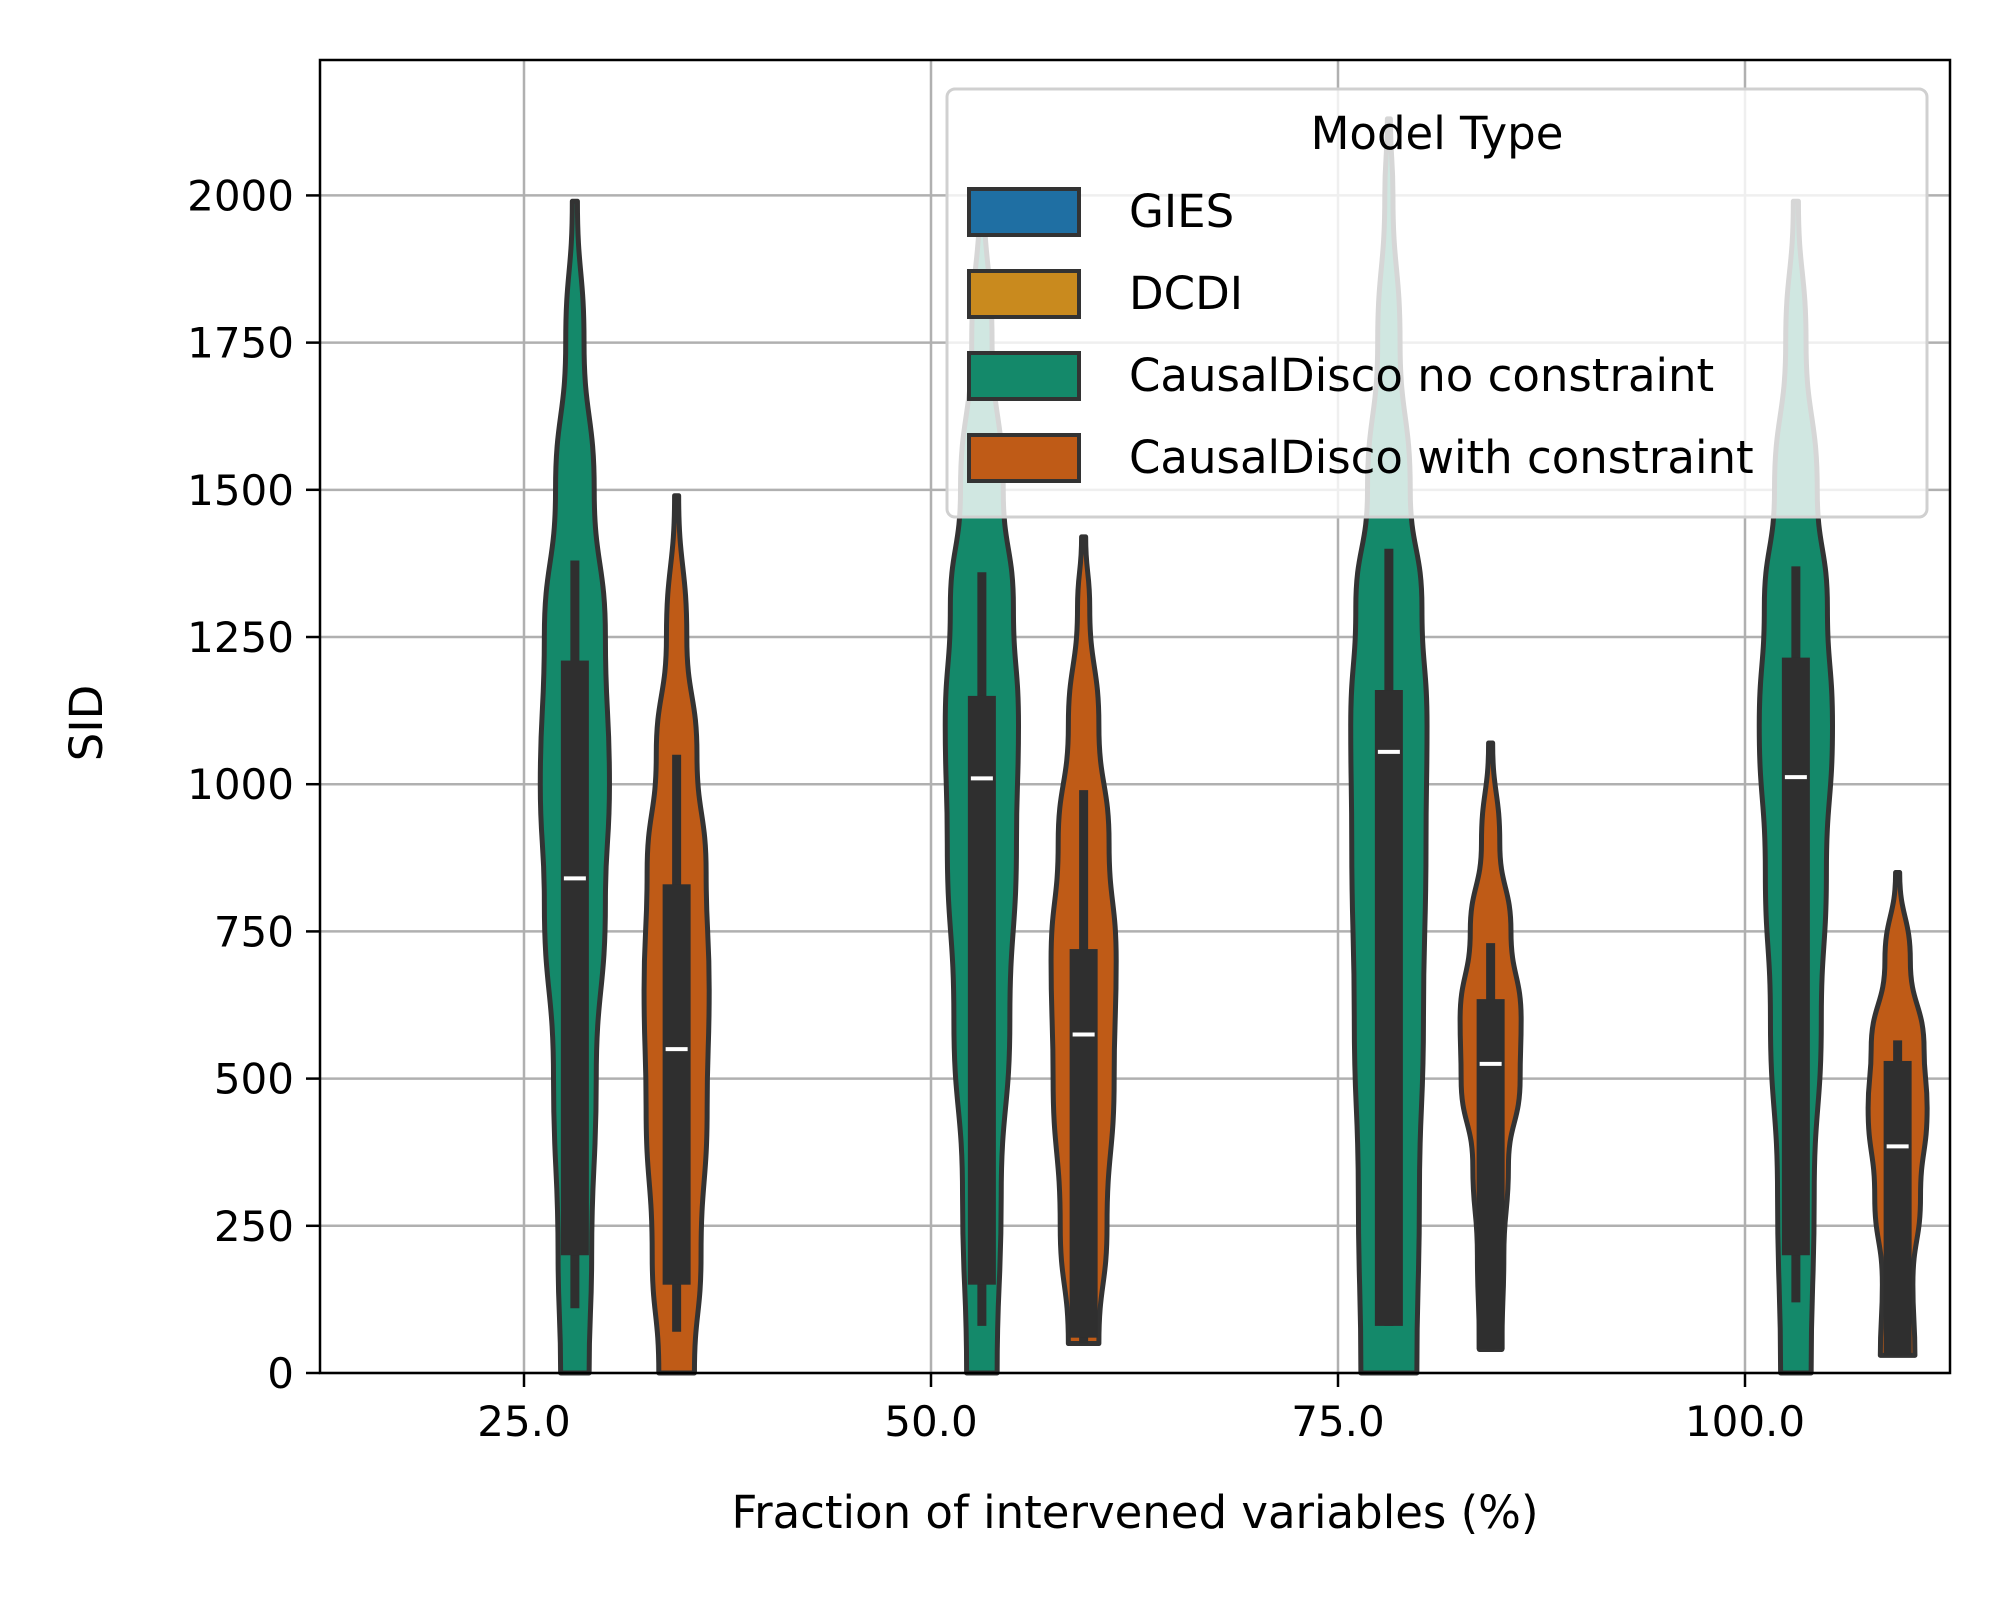 This screenshot has width=2000, height=1605. I want to click on y-tick-label: 2000, so click(240, 195).